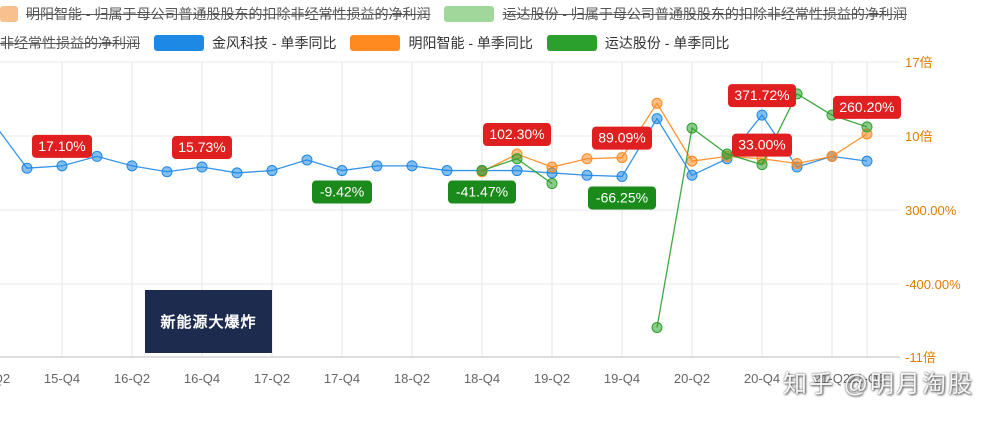 The width and height of the screenshot is (998, 421). What do you see at coordinates (832, 378) in the screenshot?
I see `x-tick-label: 21-Q2` at bounding box center [832, 378].